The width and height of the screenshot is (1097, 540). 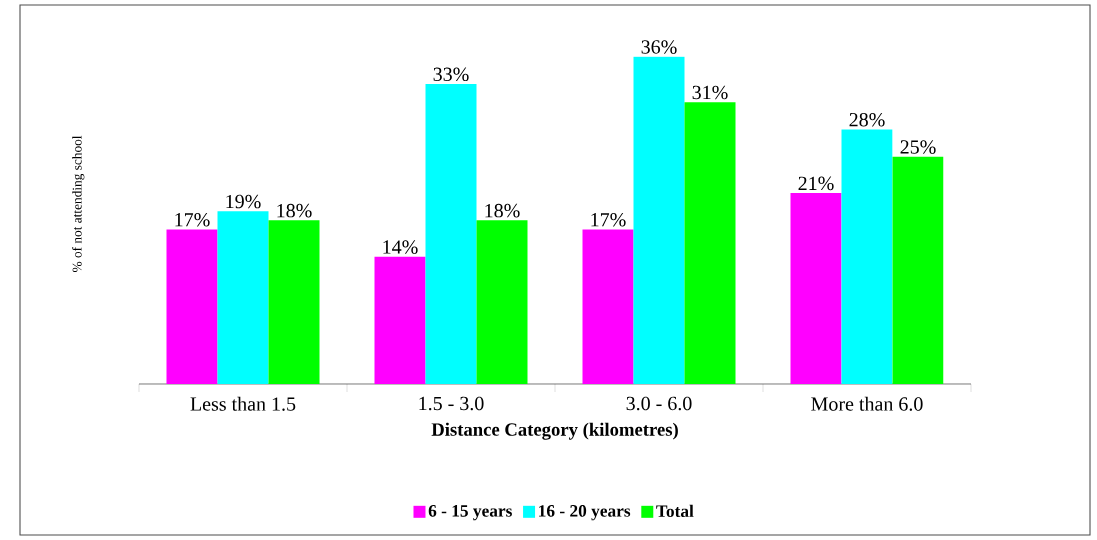 What do you see at coordinates (918, 147) in the screenshot?
I see `data-label: 25%` at bounding box center [918, 147].